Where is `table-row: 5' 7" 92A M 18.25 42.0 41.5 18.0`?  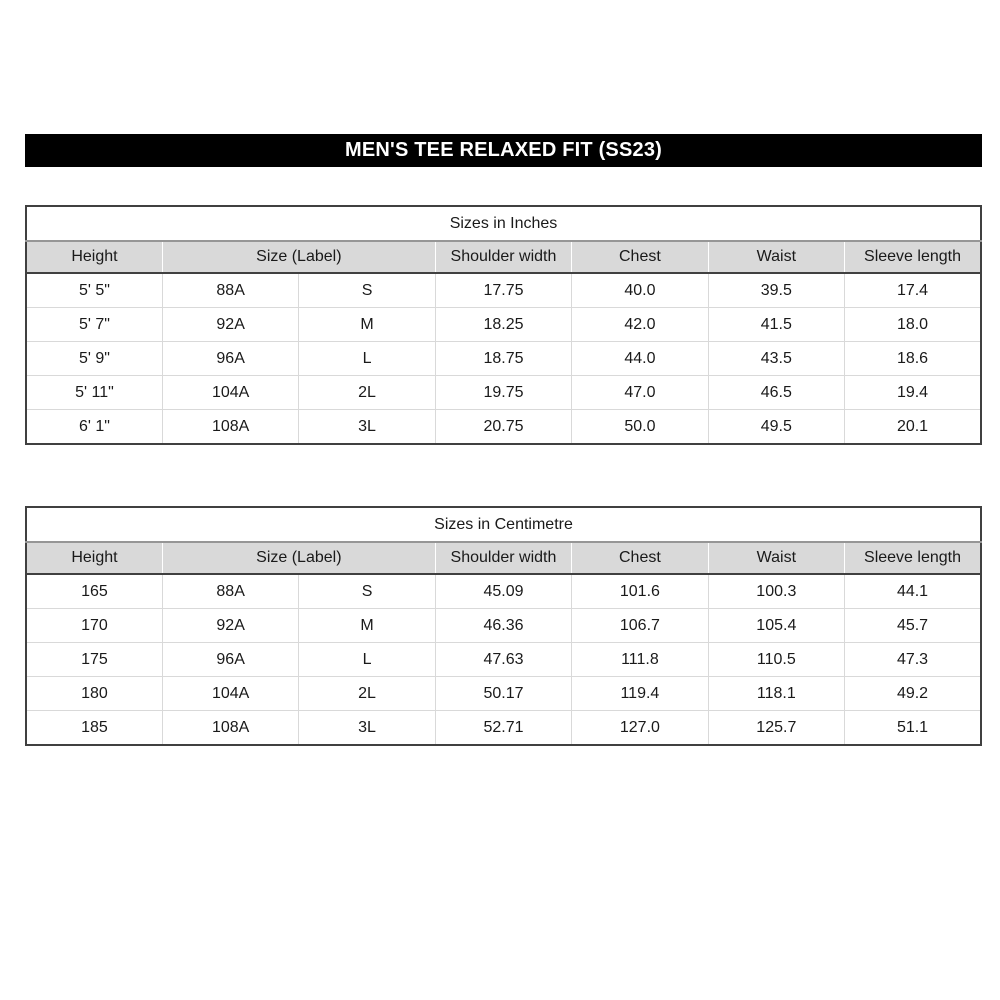 table-row: 5' 7" 92A M 18.25 42.0 41.5 18.0 is located at coordinates (503, 324).